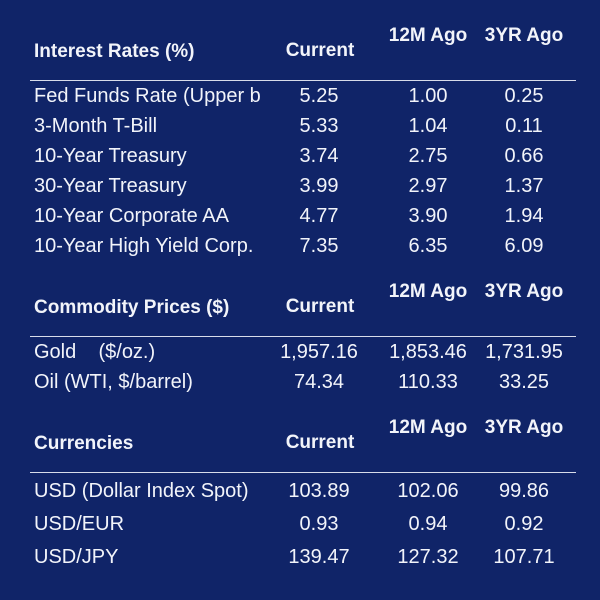 The width and height of the screenshot is (600, 600). Describe the element at coordinates (131, 216) in the screenshot. I see `row-label: 10-Year Corporate AA` at that location.